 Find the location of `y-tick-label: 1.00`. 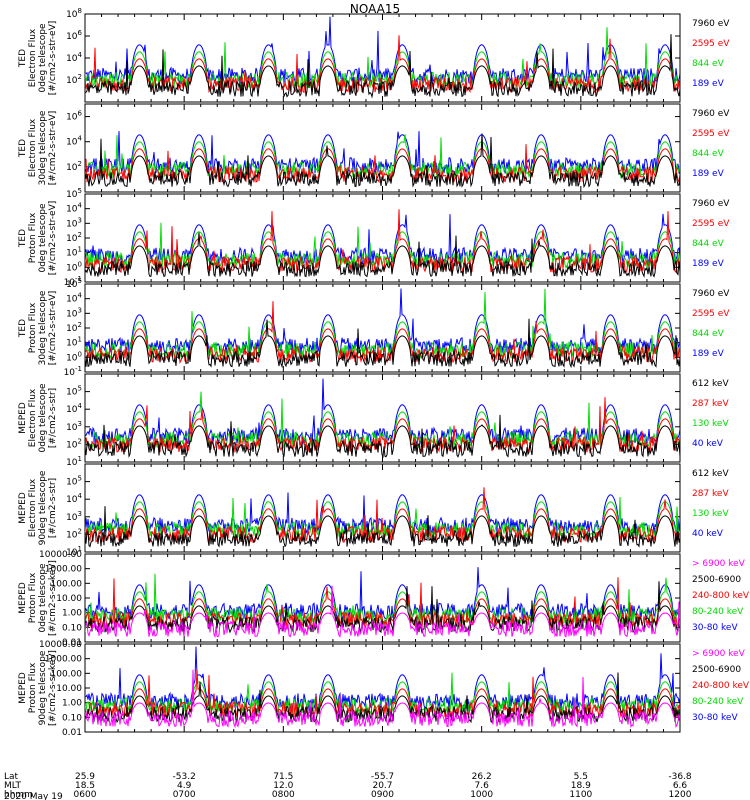

y-tick-label: 1.00 is located at coordinates (72, 704).